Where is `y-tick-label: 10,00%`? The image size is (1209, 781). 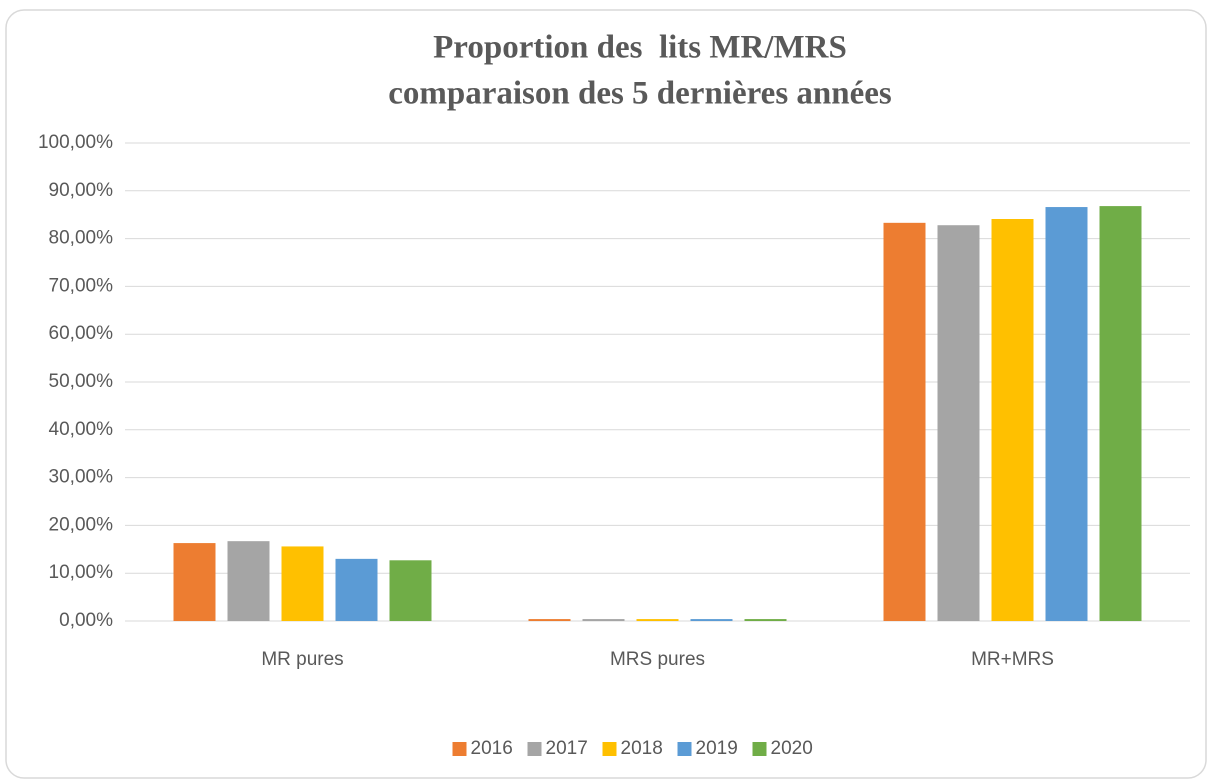 y-tick-label: 10,00% is located at coordinates (81, 572).